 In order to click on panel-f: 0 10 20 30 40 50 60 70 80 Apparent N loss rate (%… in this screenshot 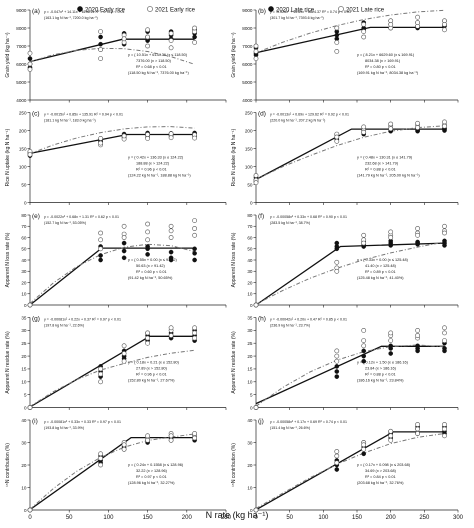, I will do `click(345, 260)`.